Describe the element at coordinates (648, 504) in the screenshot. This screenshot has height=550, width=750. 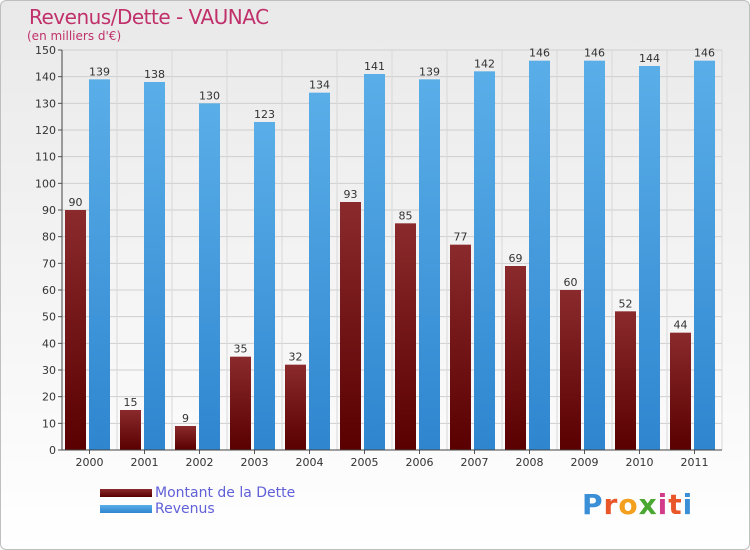
I see `logo-letter: x` at that location.